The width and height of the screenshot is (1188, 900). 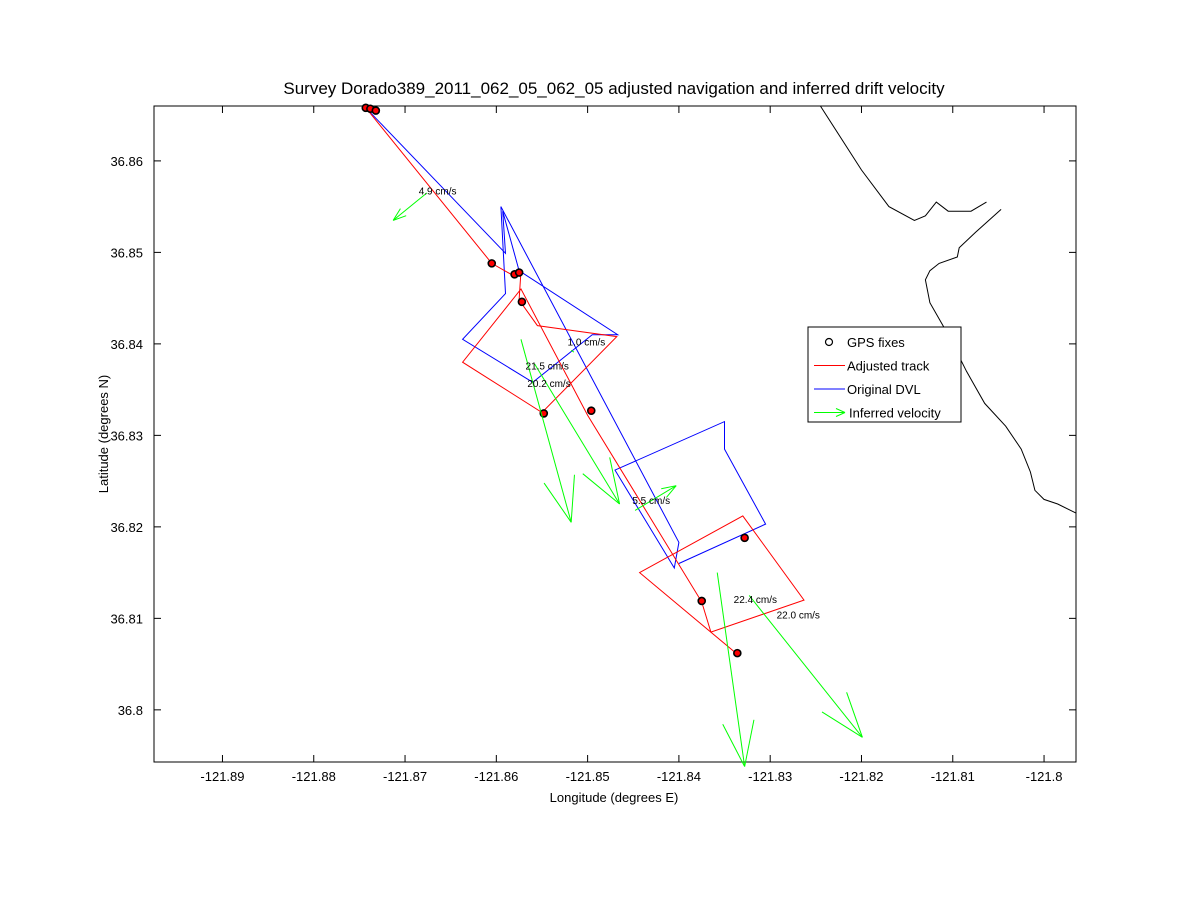 What do you see at coordinates (651, 501) in the screenshot?
I see `velocity-label: 5.5 cm/s` at bounding box center [651, 501].